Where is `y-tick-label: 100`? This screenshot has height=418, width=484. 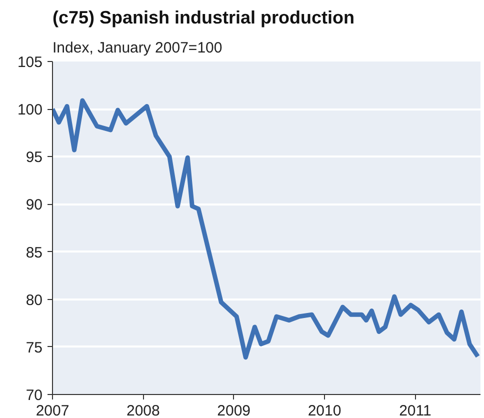 y-tick-label: 100 is located at coordinates (30, 110).